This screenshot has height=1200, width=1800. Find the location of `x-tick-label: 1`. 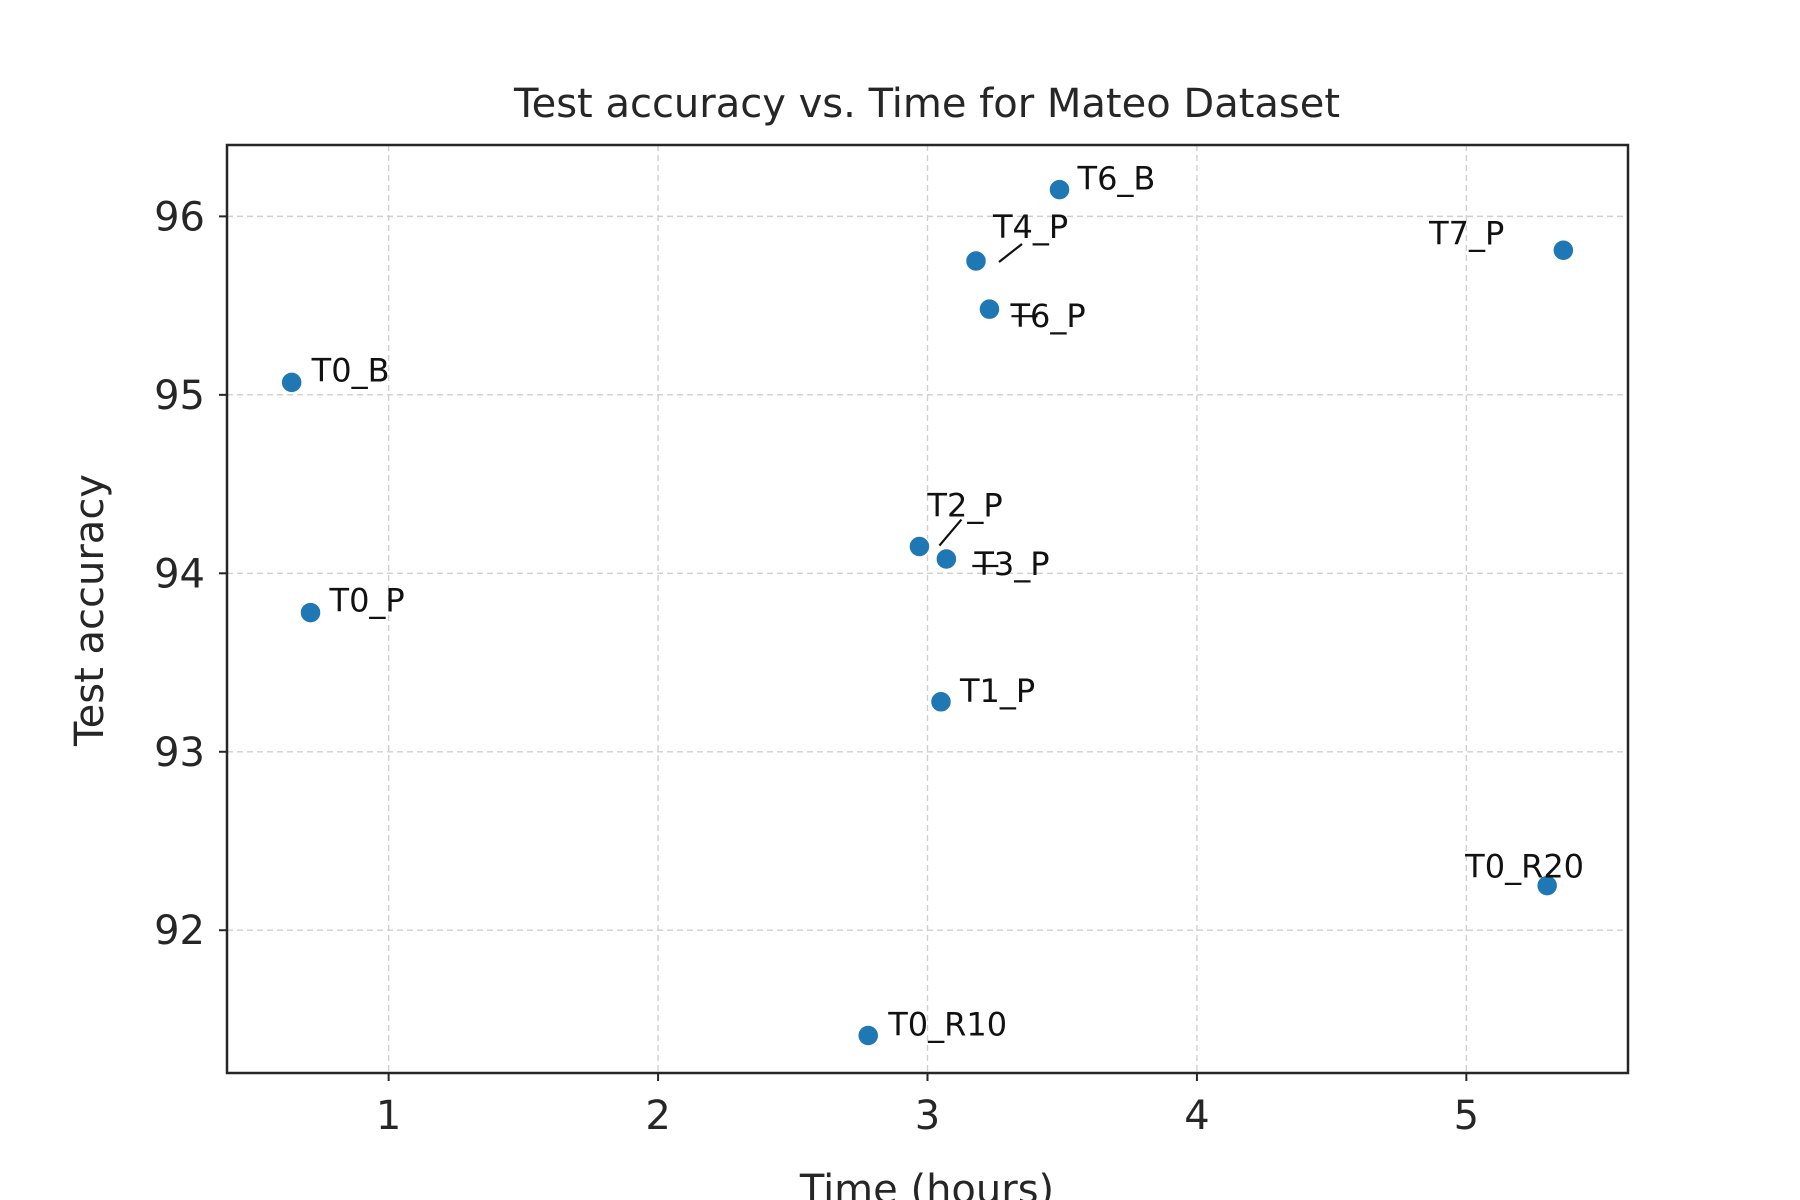

x-tick-label: 1 is located at coordinates (388, 1116).